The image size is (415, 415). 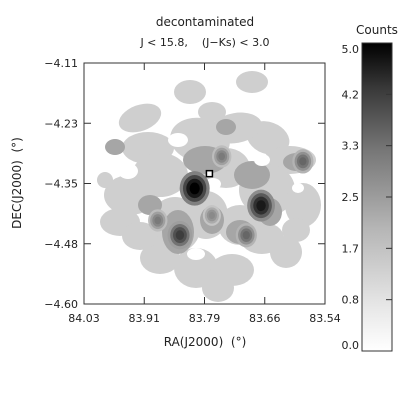 What do you see at coordinates (61, 63) in the screenshot?
I see `y-tick-label: −4.11` at bounding box center [61, 63].